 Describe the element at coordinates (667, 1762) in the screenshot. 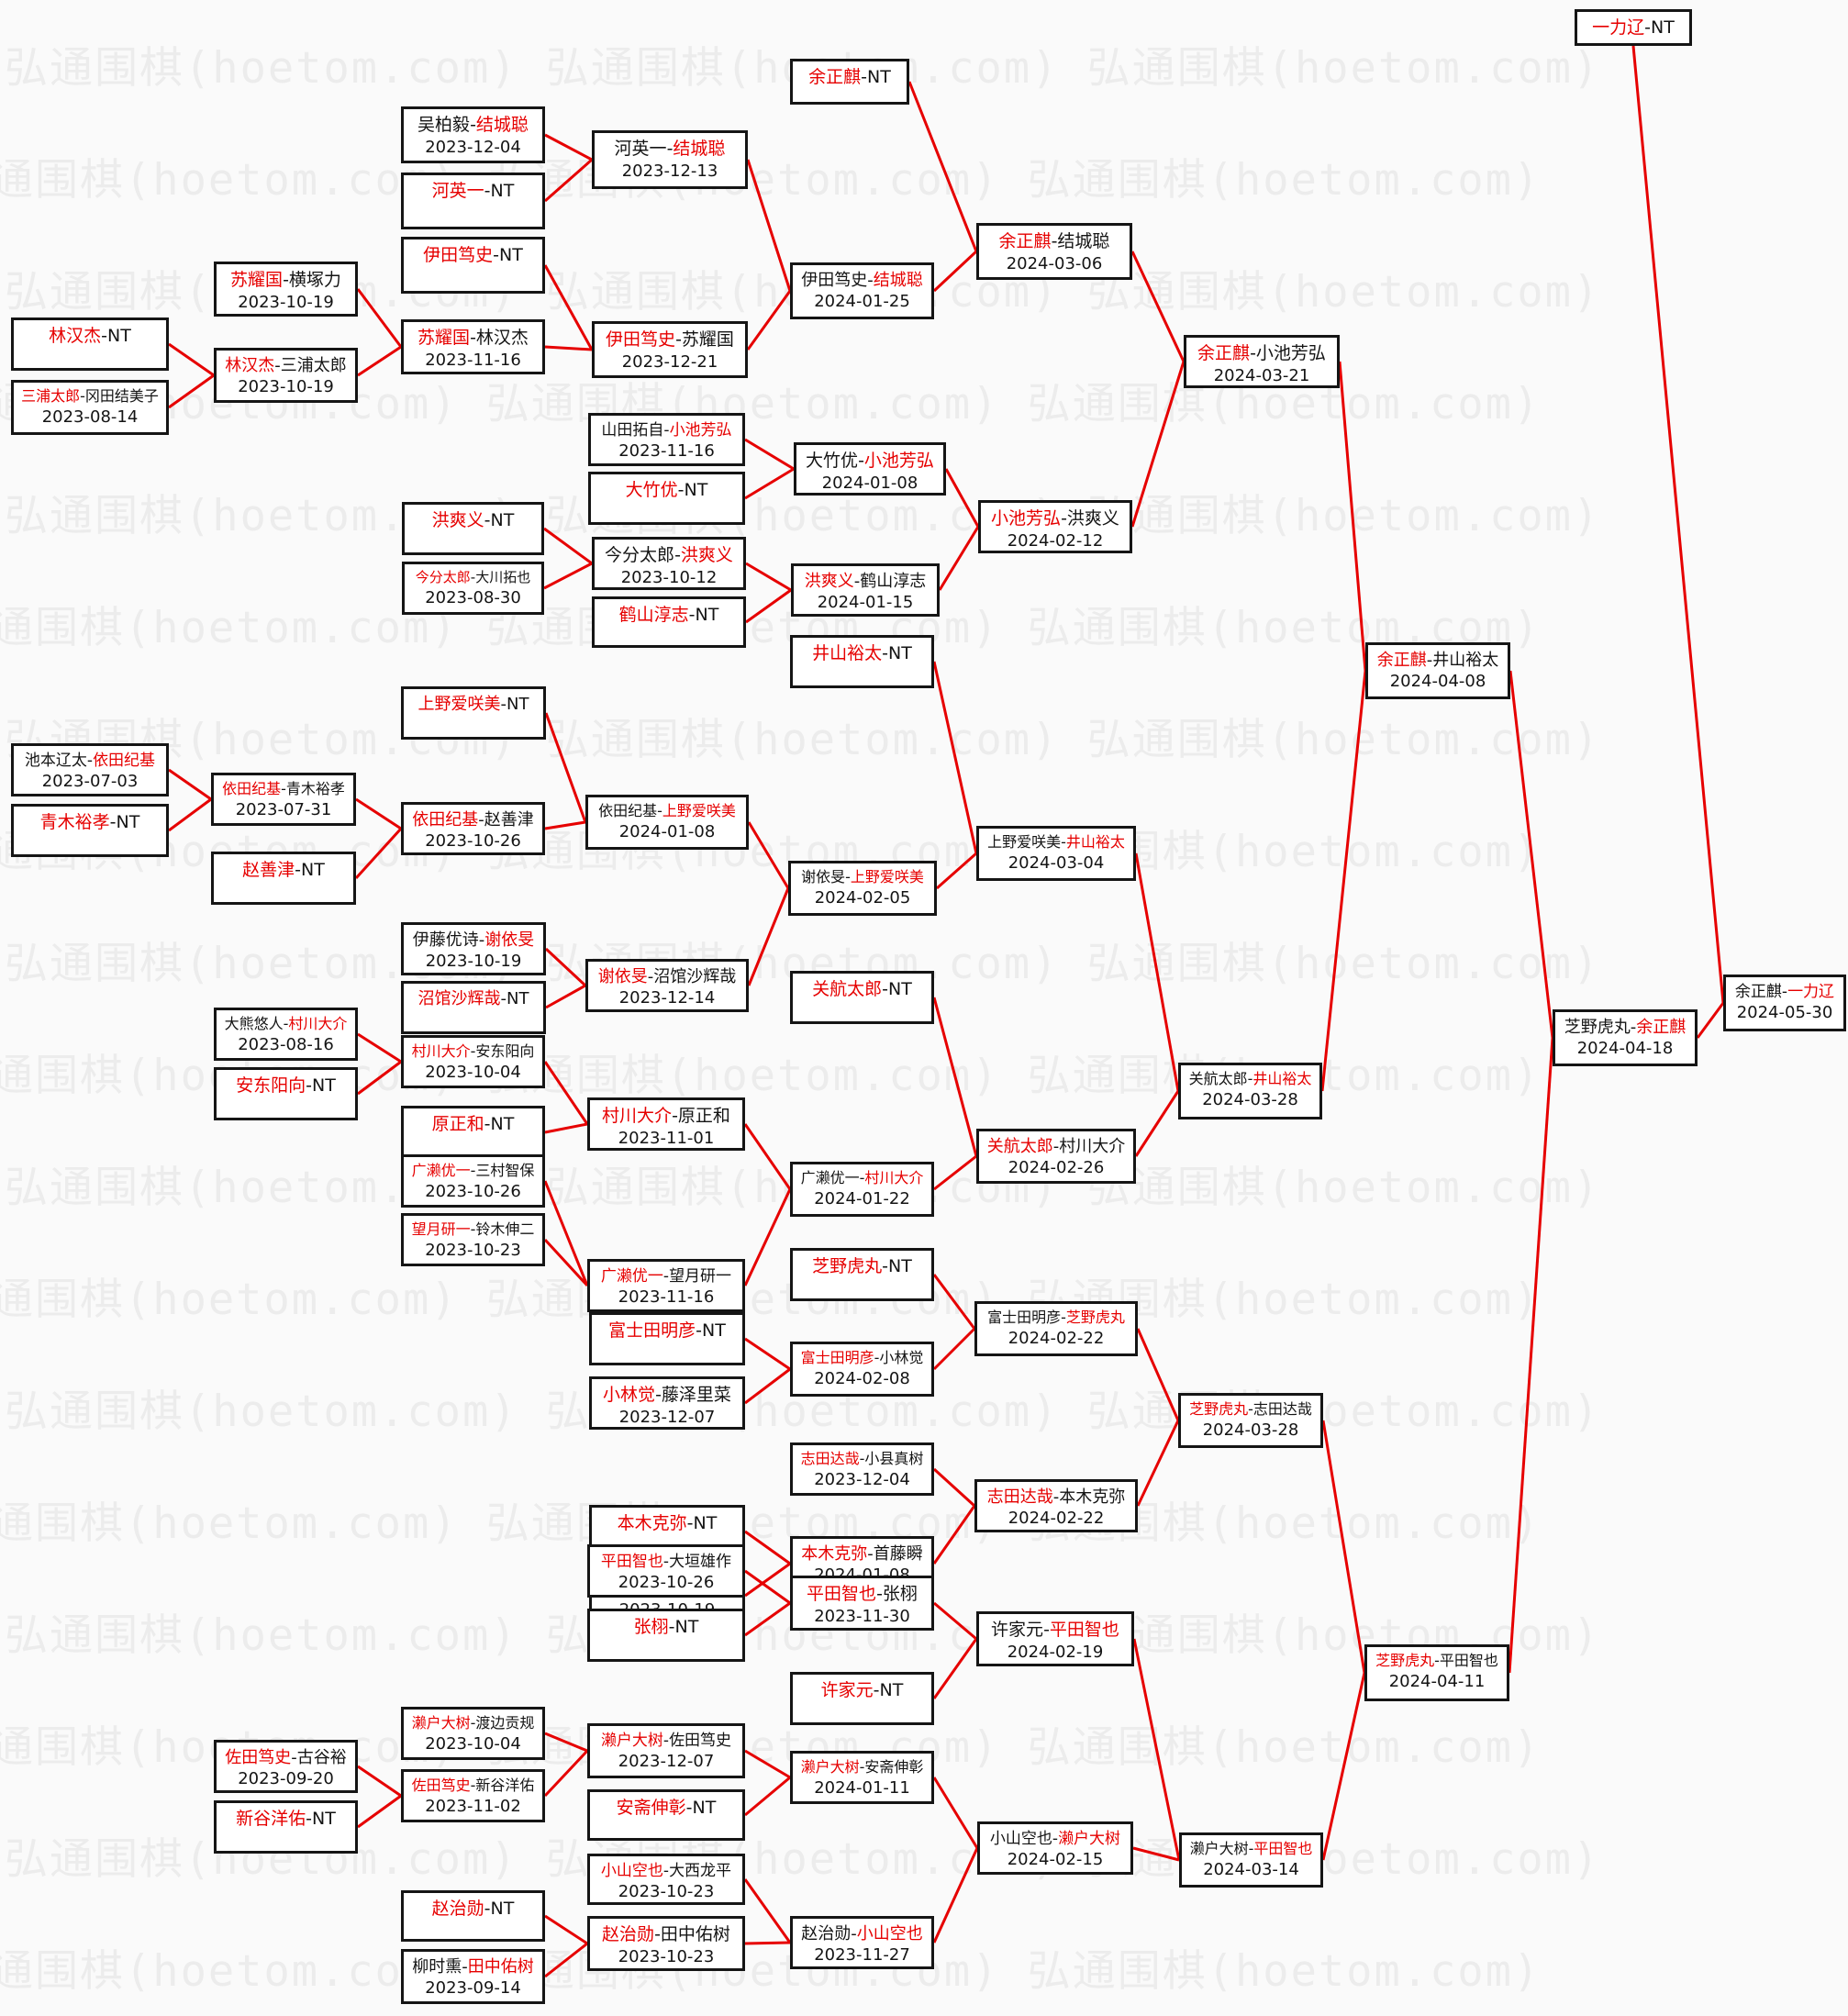

I see `match-date: 2023-12-07` at that location.